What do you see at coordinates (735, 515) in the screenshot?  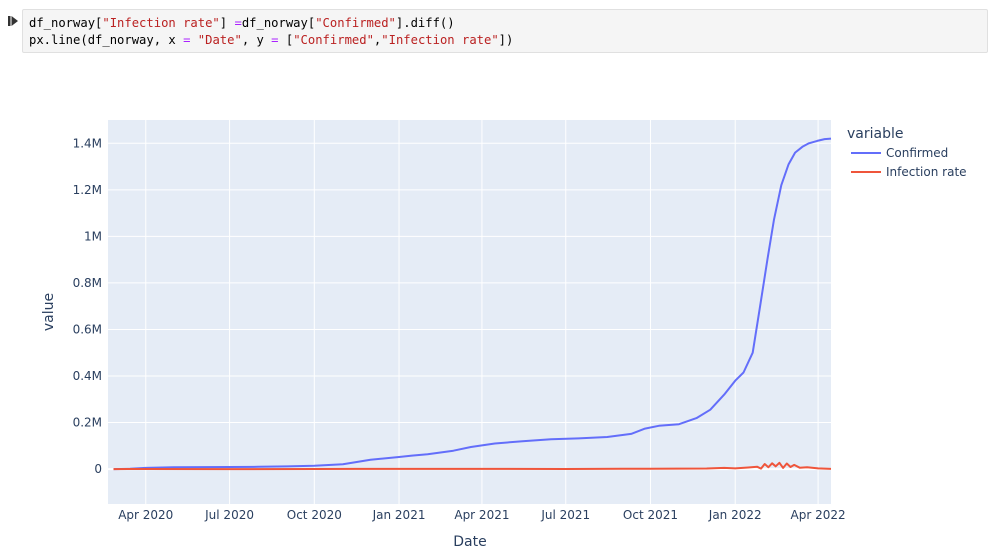 I see `x-tick-label: Jan 2022` at bounding box center [735, 515].